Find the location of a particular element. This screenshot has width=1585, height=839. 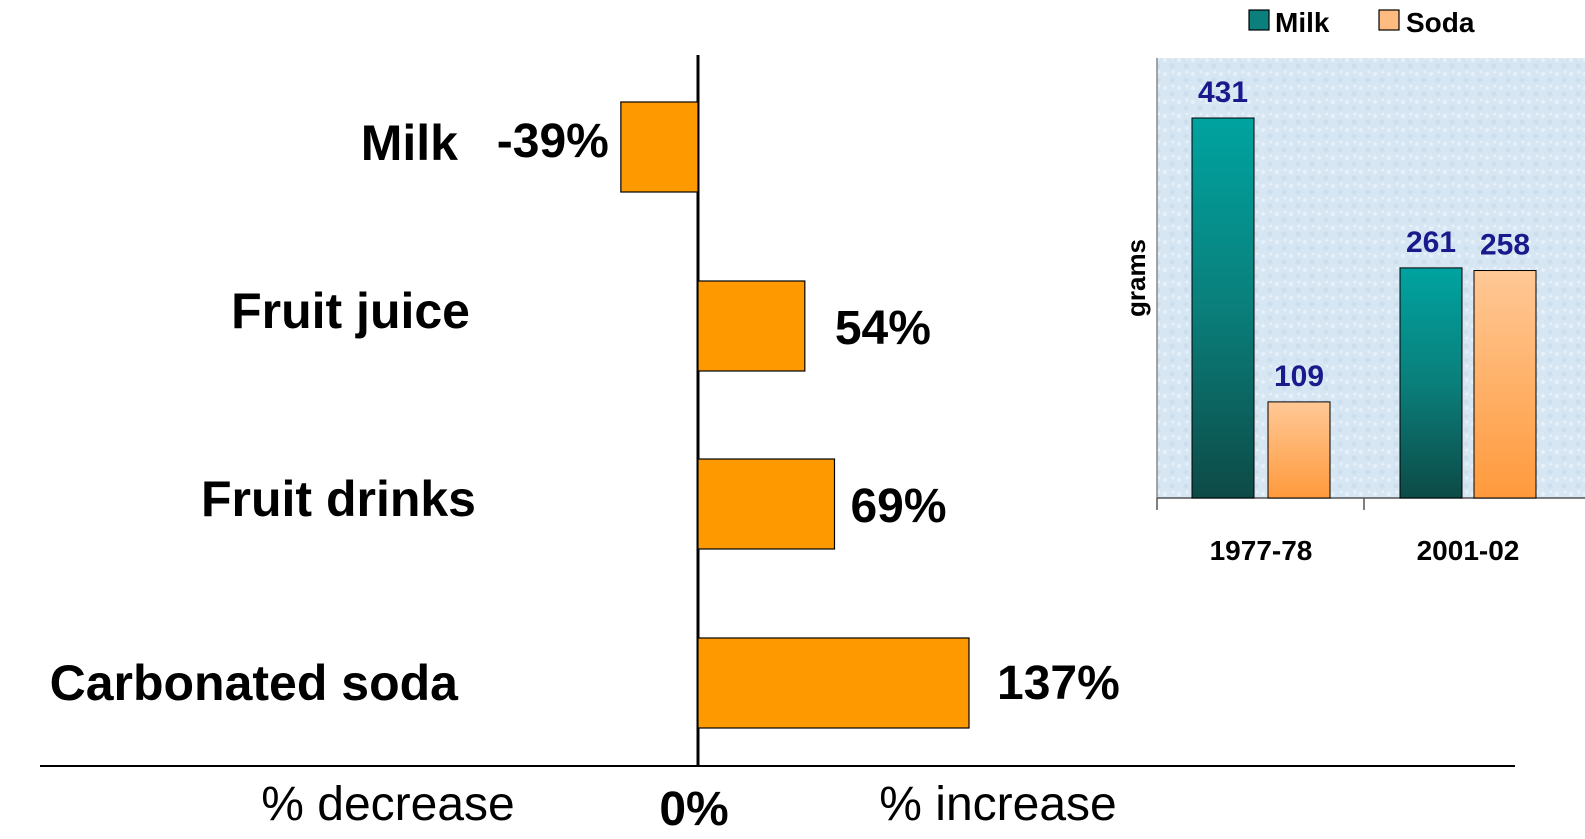

category-label: Milk is located at coordinates (409, 143).